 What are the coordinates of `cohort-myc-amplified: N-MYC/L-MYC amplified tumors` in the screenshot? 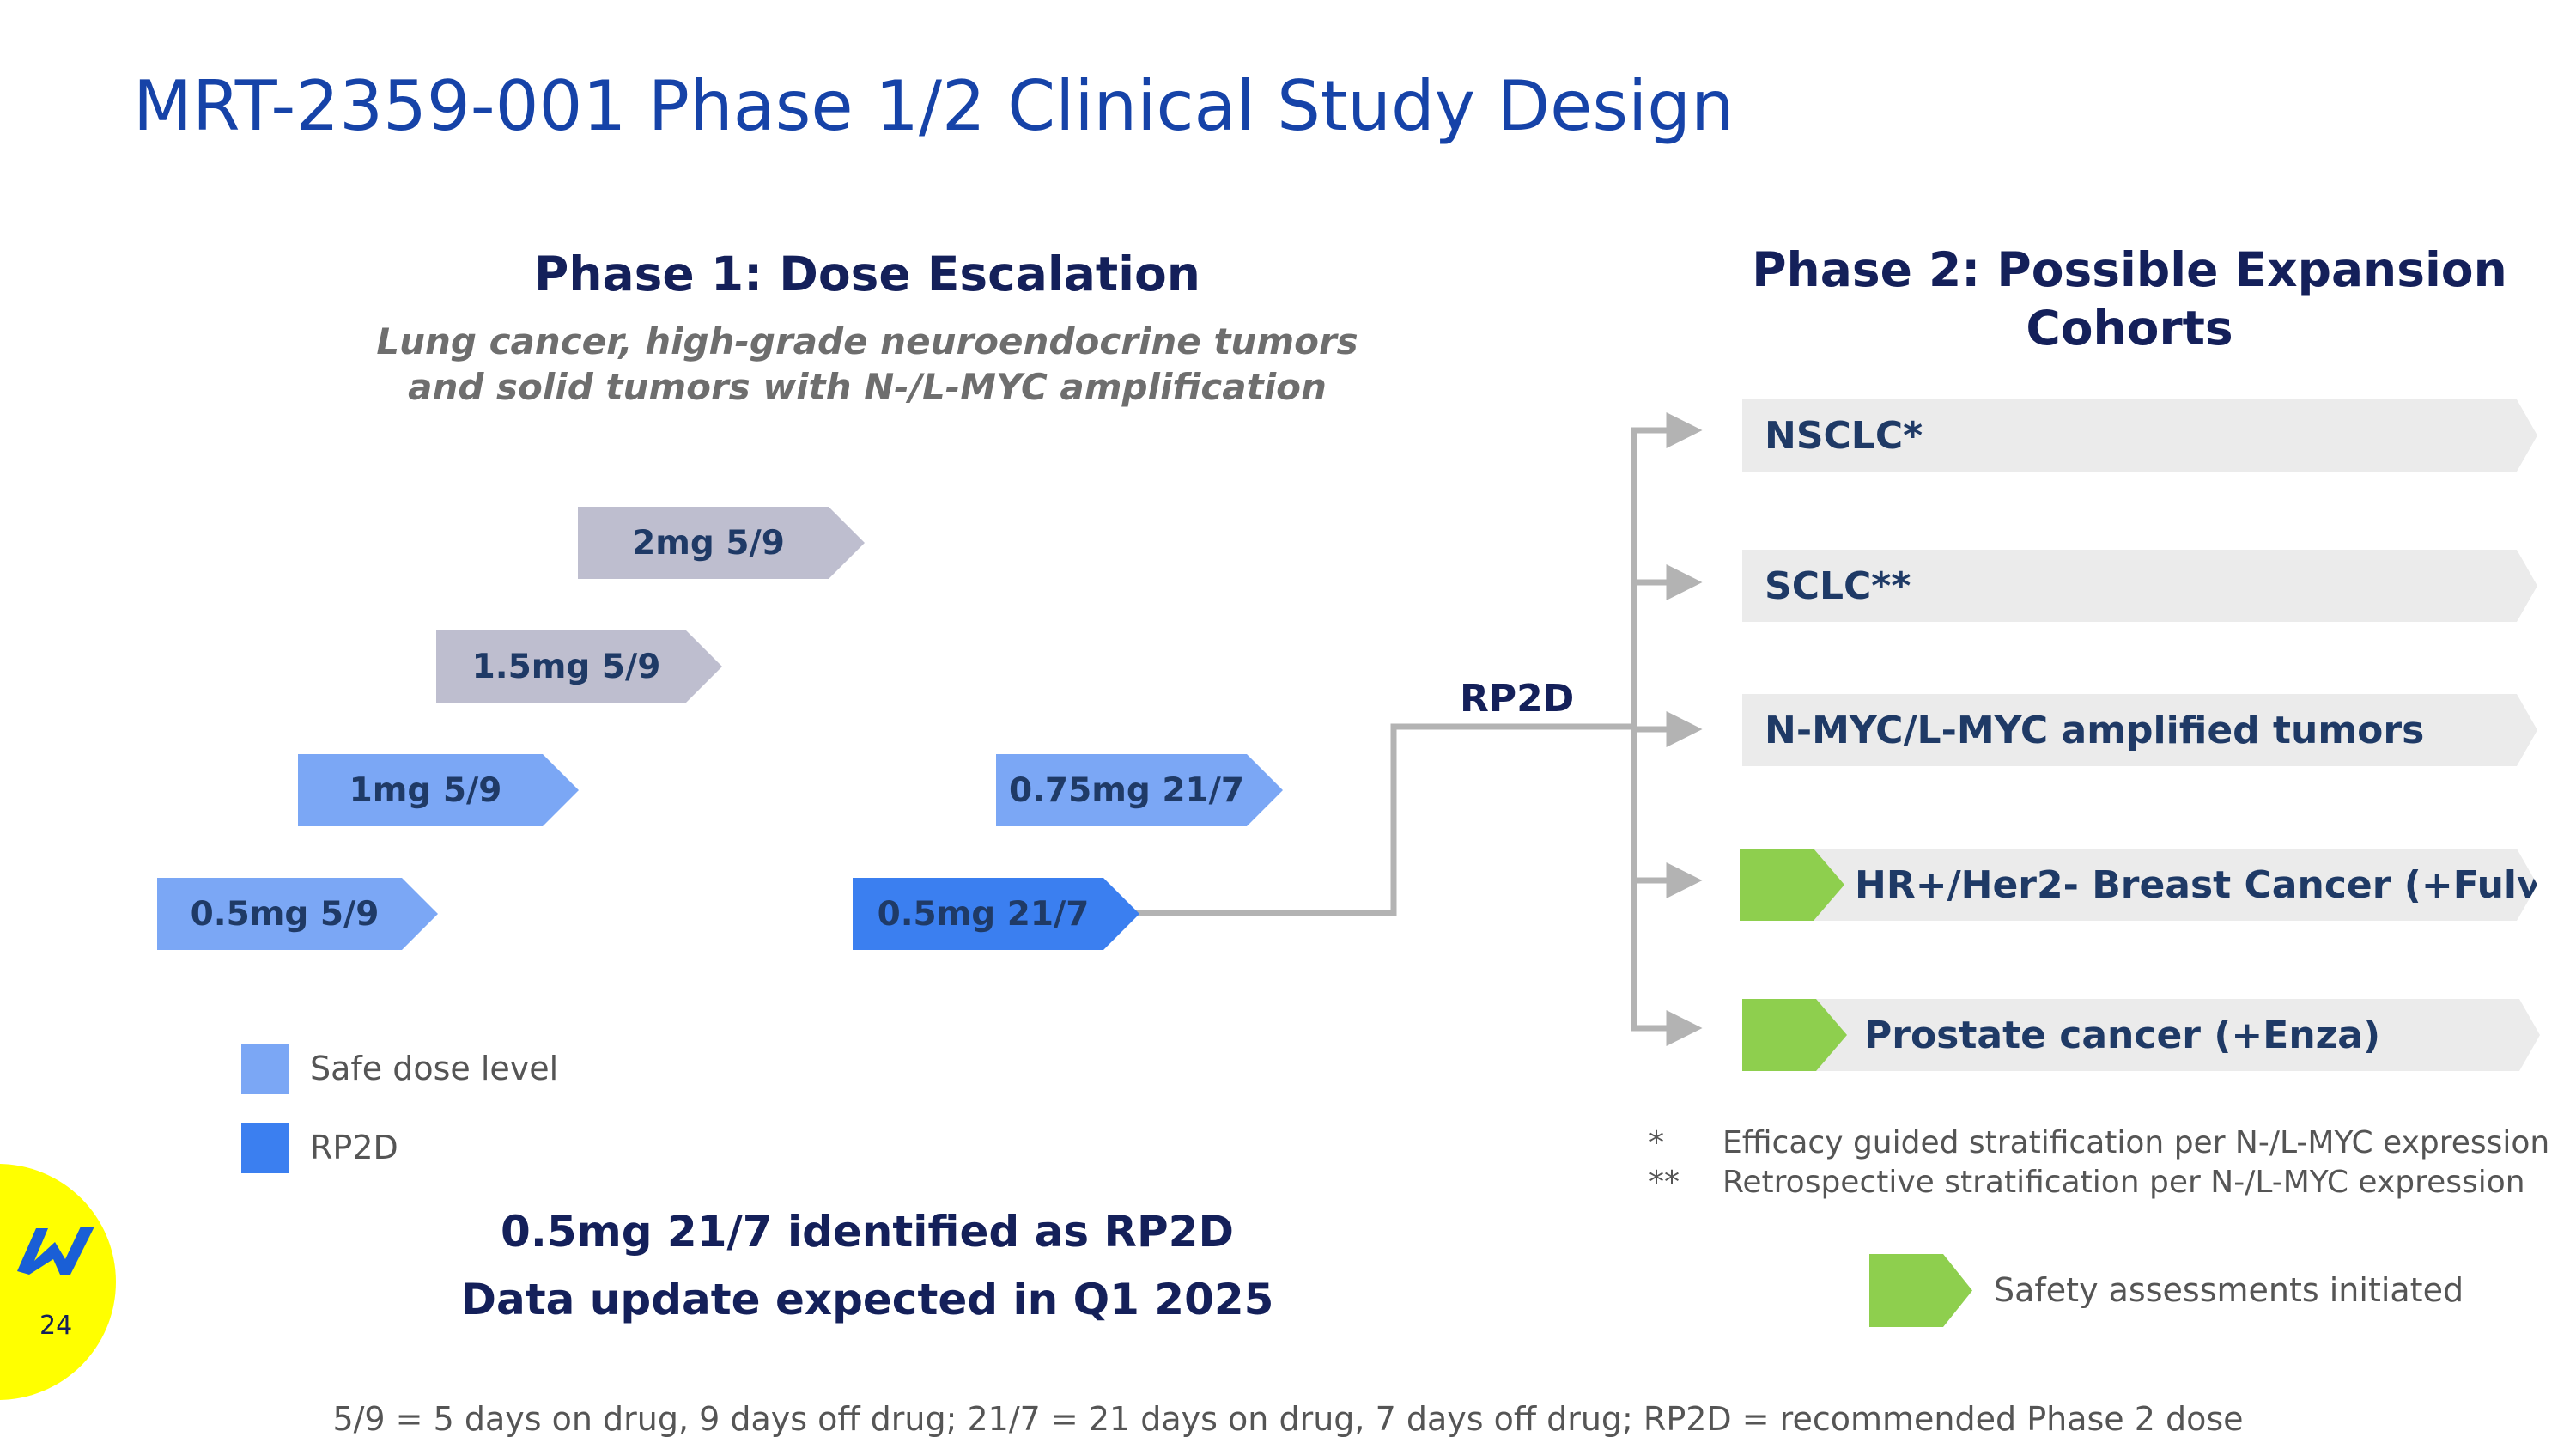 It's located at (2140, 730).